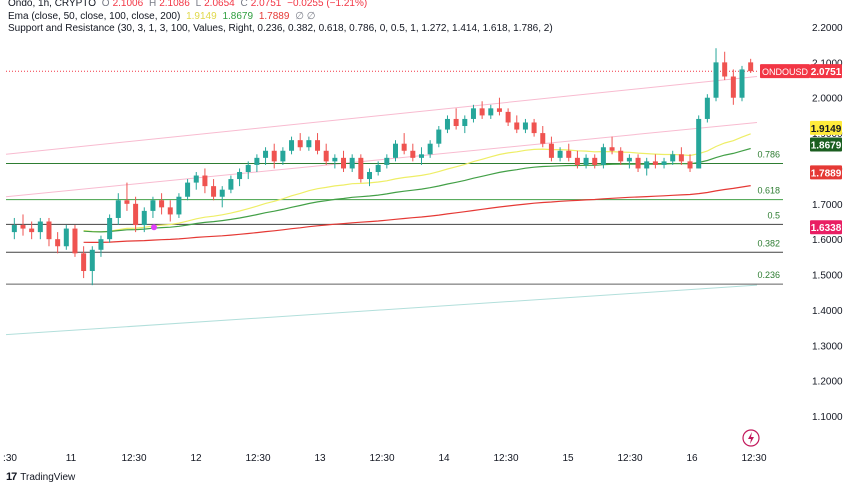 The width and height of the screenshot is (852, 485). I want to click on ema100-value: 1.8679, so click(238, 16).